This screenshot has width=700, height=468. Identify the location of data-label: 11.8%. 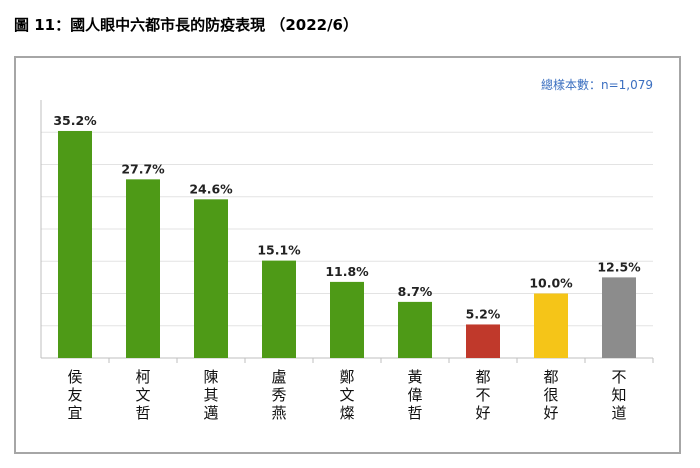
(347, 271).